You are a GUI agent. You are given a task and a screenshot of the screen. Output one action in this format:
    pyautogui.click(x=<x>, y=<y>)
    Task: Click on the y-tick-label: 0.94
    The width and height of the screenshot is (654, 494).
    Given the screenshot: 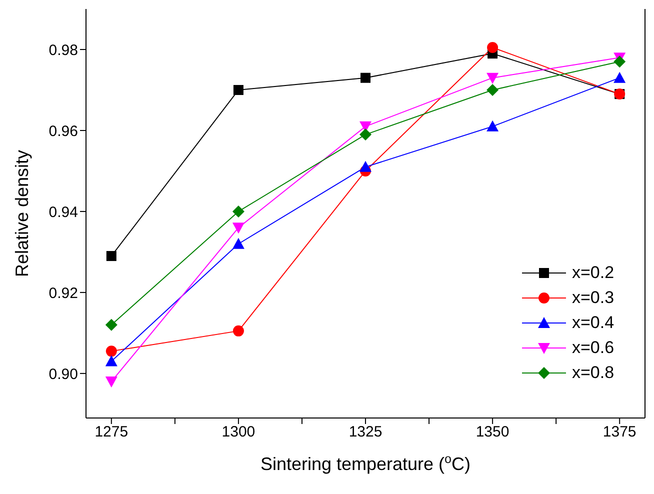 What is the action you would take?
    pyautogui.click(x=63, y=212)
    